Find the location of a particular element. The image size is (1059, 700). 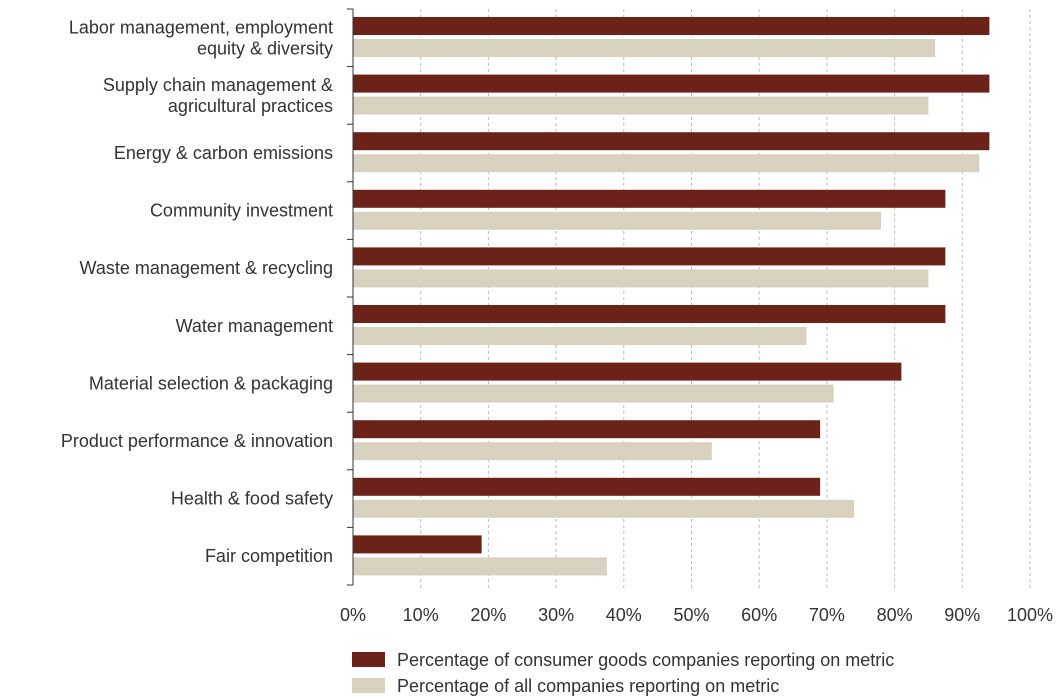

category-label: equity & diversity is located at coordinates (265, 48).